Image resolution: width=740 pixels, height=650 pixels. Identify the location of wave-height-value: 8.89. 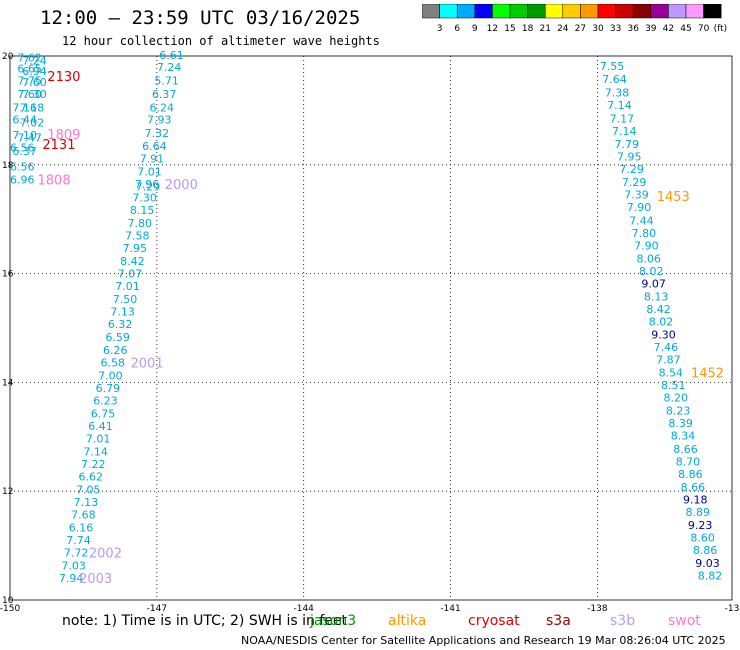
(697, 512).